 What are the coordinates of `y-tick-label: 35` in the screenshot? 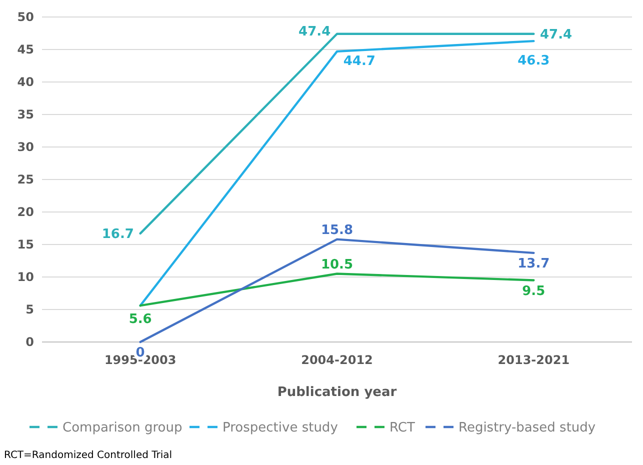 It's located at (25, 115).